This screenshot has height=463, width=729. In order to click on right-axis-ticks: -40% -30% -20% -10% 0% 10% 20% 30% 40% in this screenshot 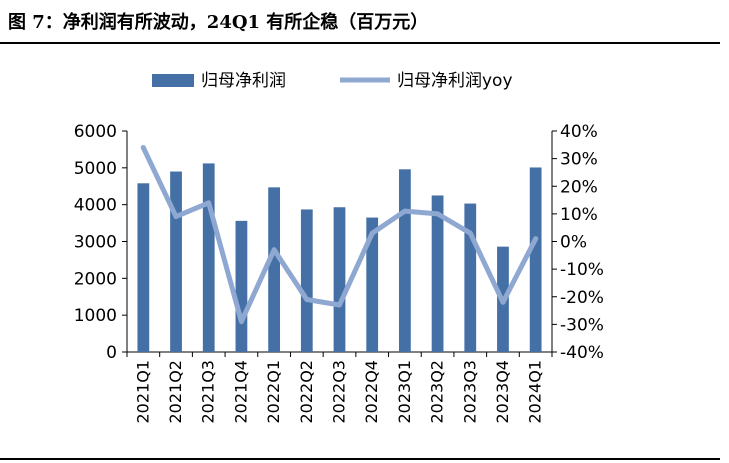, I will do `click(578, 242)`.